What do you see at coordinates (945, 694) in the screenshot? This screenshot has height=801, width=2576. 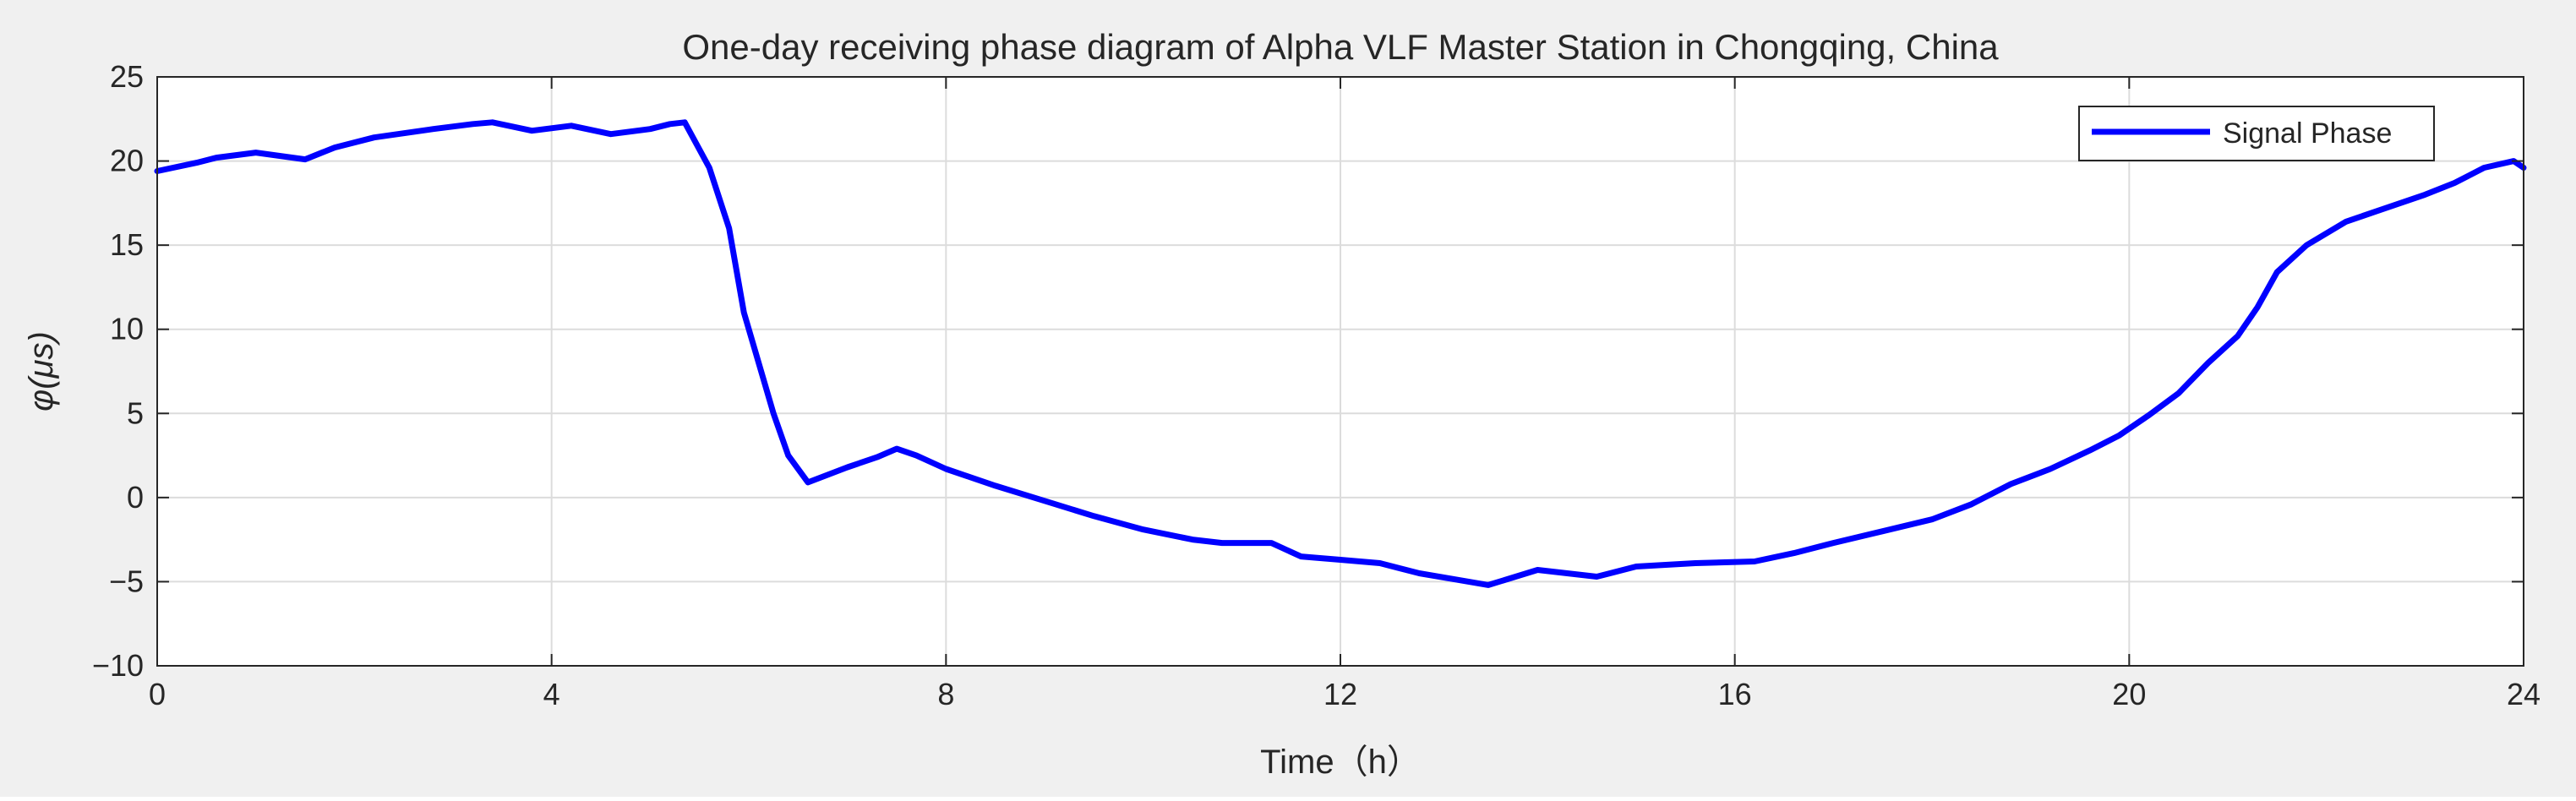 I see `x-tick-label: 8` at bounding box center [945, 694].